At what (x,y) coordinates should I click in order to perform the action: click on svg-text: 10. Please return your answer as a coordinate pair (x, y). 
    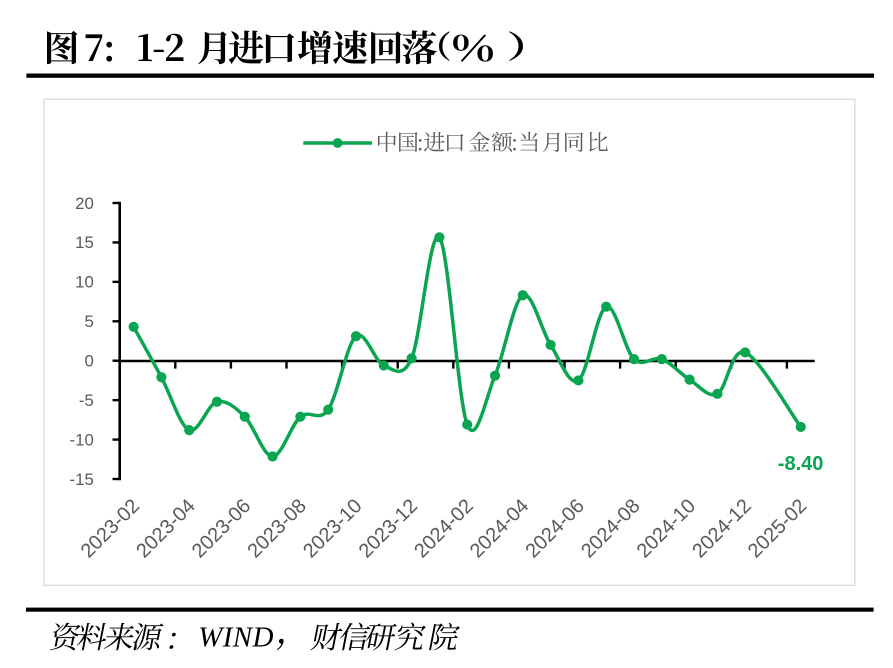
    Looking at the image, I should click on (84, 282).